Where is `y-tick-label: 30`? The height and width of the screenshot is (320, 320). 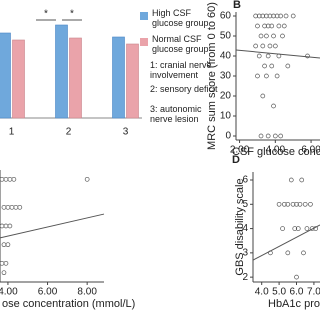 y-tick-label: 30 is located at coordinates (226, 76).